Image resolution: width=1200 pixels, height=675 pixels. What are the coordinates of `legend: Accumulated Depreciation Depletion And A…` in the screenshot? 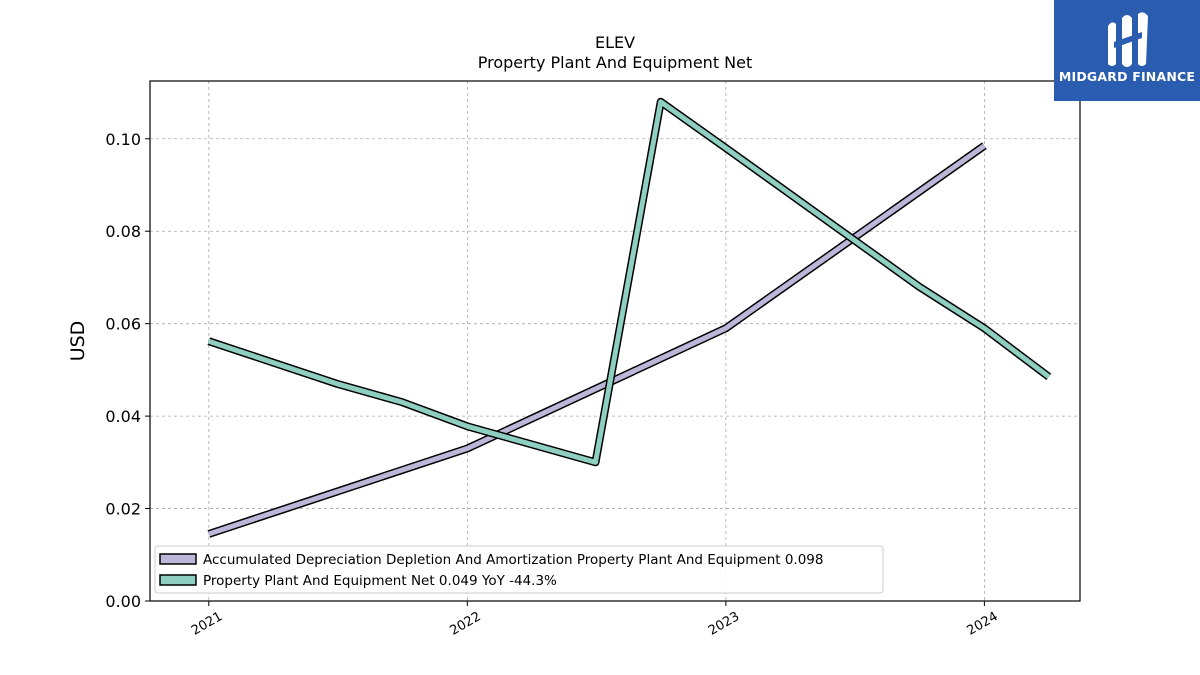 It's located at (519, 569).